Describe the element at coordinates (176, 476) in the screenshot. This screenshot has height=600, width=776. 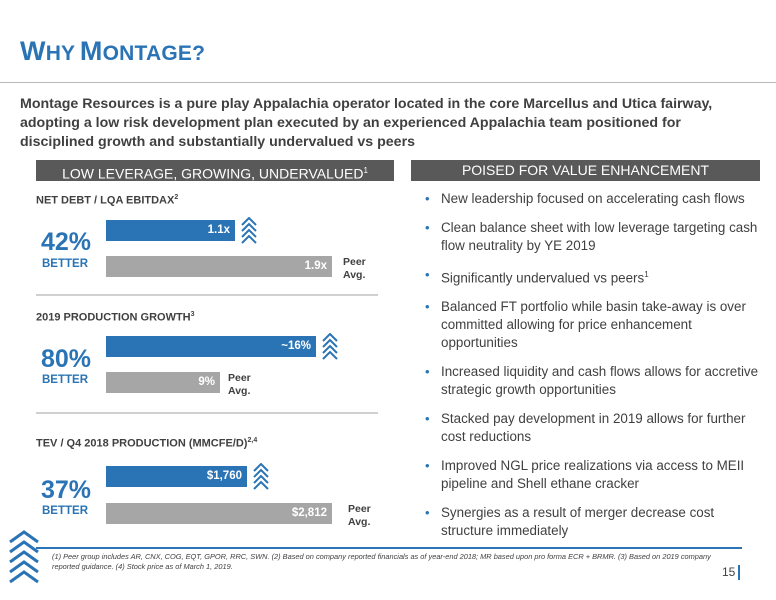
I see `montage-bar: $1,760` at that location.